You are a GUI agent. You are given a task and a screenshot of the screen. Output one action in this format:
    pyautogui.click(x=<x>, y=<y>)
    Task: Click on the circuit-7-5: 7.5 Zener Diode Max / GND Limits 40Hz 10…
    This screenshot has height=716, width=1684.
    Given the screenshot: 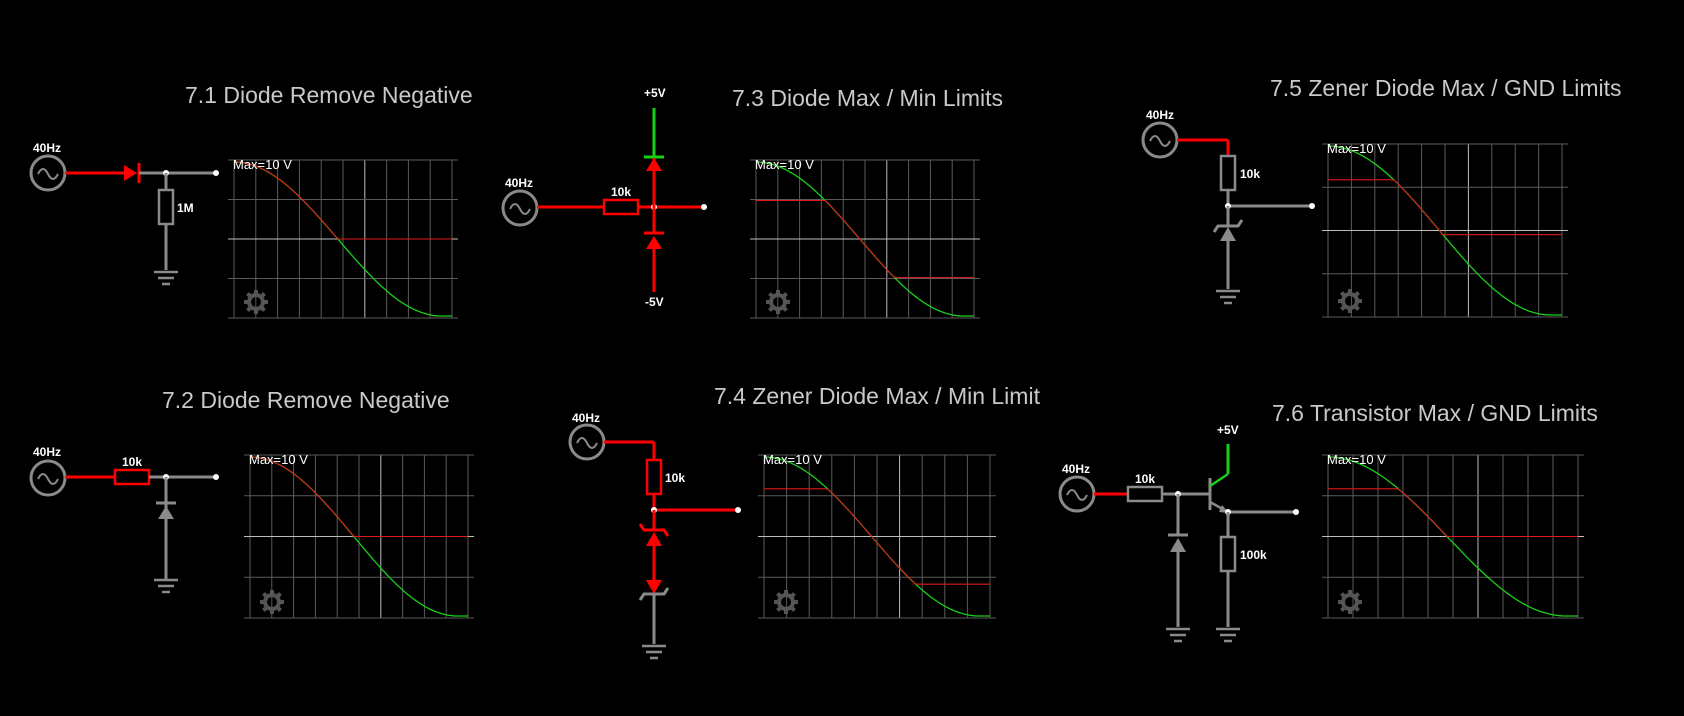 What is the action you would take?
    pyautogui.click(x=1381, y=196)
    